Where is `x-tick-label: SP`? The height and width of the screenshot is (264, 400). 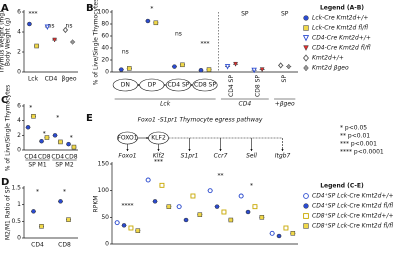
x-tick-label: SP is located at coordinates (284, 79).